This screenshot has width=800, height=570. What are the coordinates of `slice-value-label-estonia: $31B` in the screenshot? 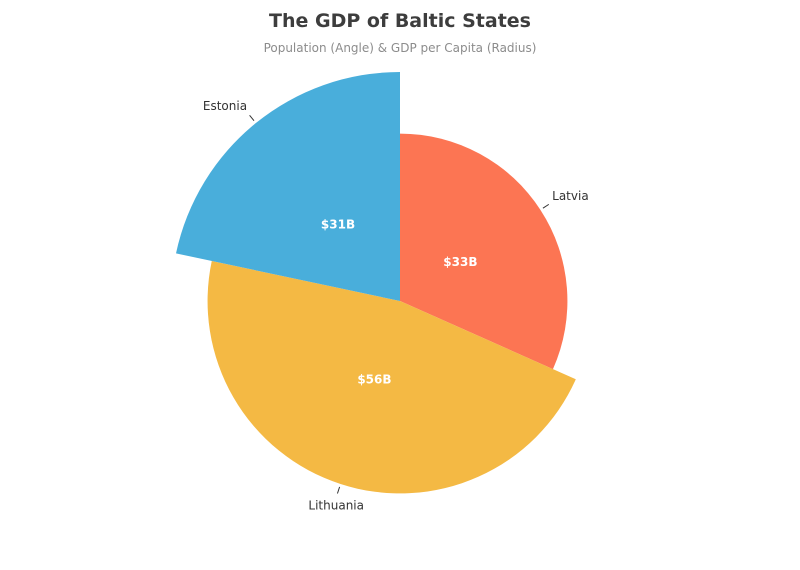 It's located at (338, 224).